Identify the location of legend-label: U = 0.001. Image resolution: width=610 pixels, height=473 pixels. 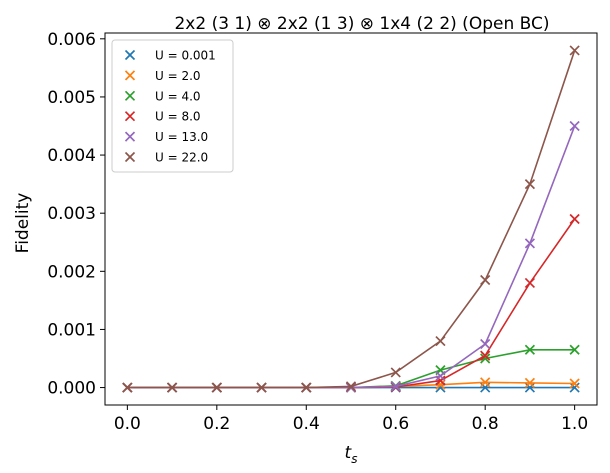
(185, 56).